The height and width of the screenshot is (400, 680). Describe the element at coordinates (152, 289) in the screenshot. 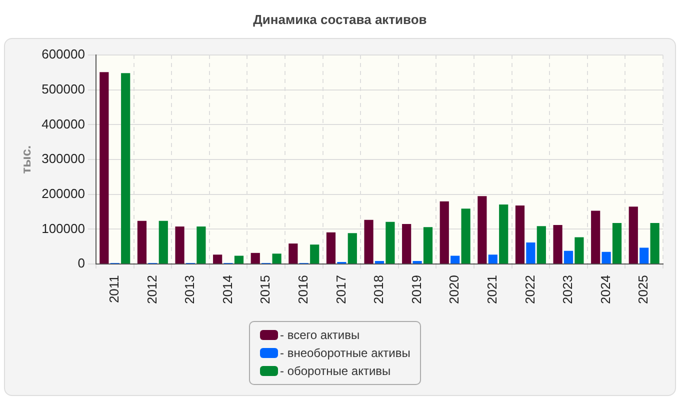

I see `x-tick-label: 2012` at that location.